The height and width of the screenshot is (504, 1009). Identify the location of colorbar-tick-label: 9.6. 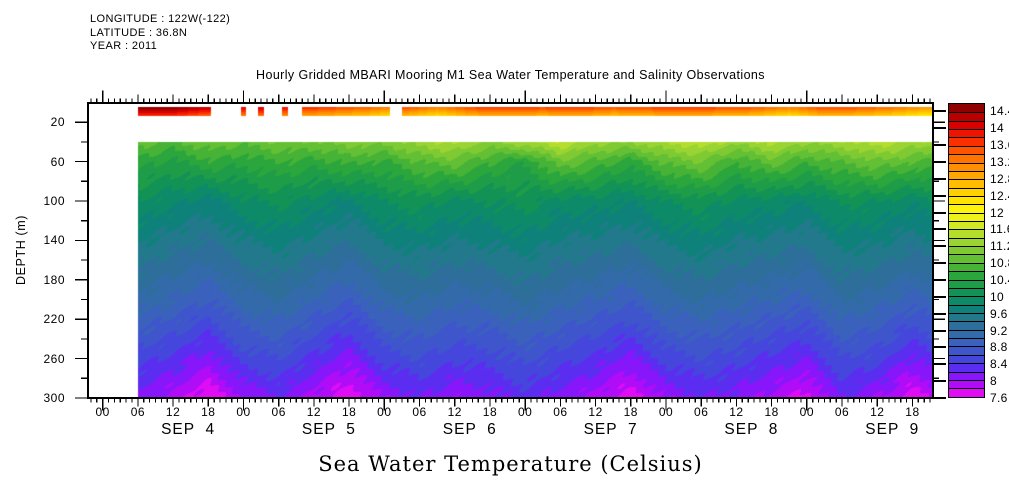
(999, 313).